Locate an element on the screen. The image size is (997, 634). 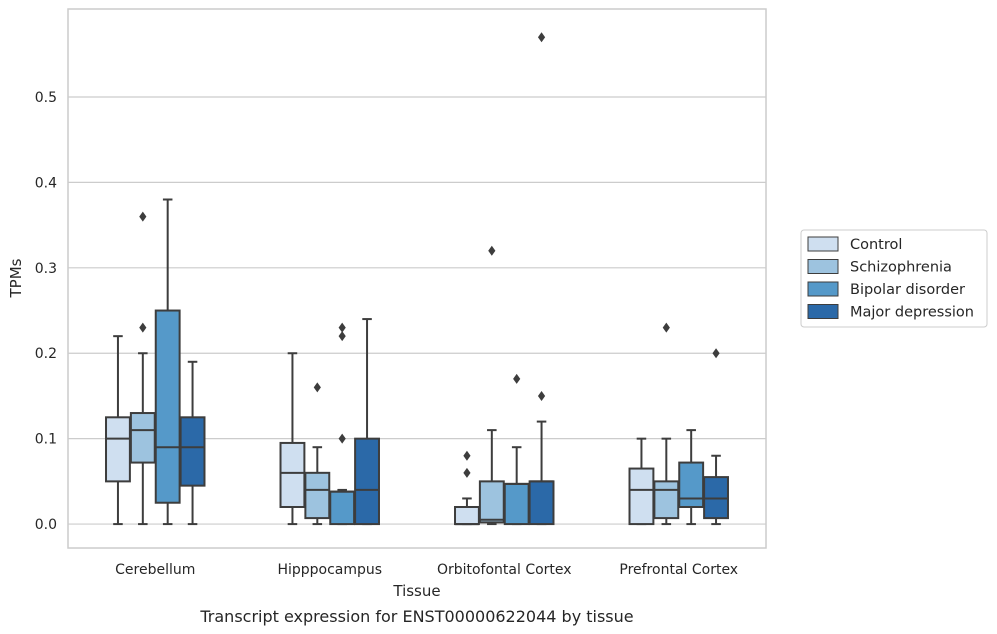
x-tick-label: Orbitofontal Cortex is located at coordinates (504, 570).